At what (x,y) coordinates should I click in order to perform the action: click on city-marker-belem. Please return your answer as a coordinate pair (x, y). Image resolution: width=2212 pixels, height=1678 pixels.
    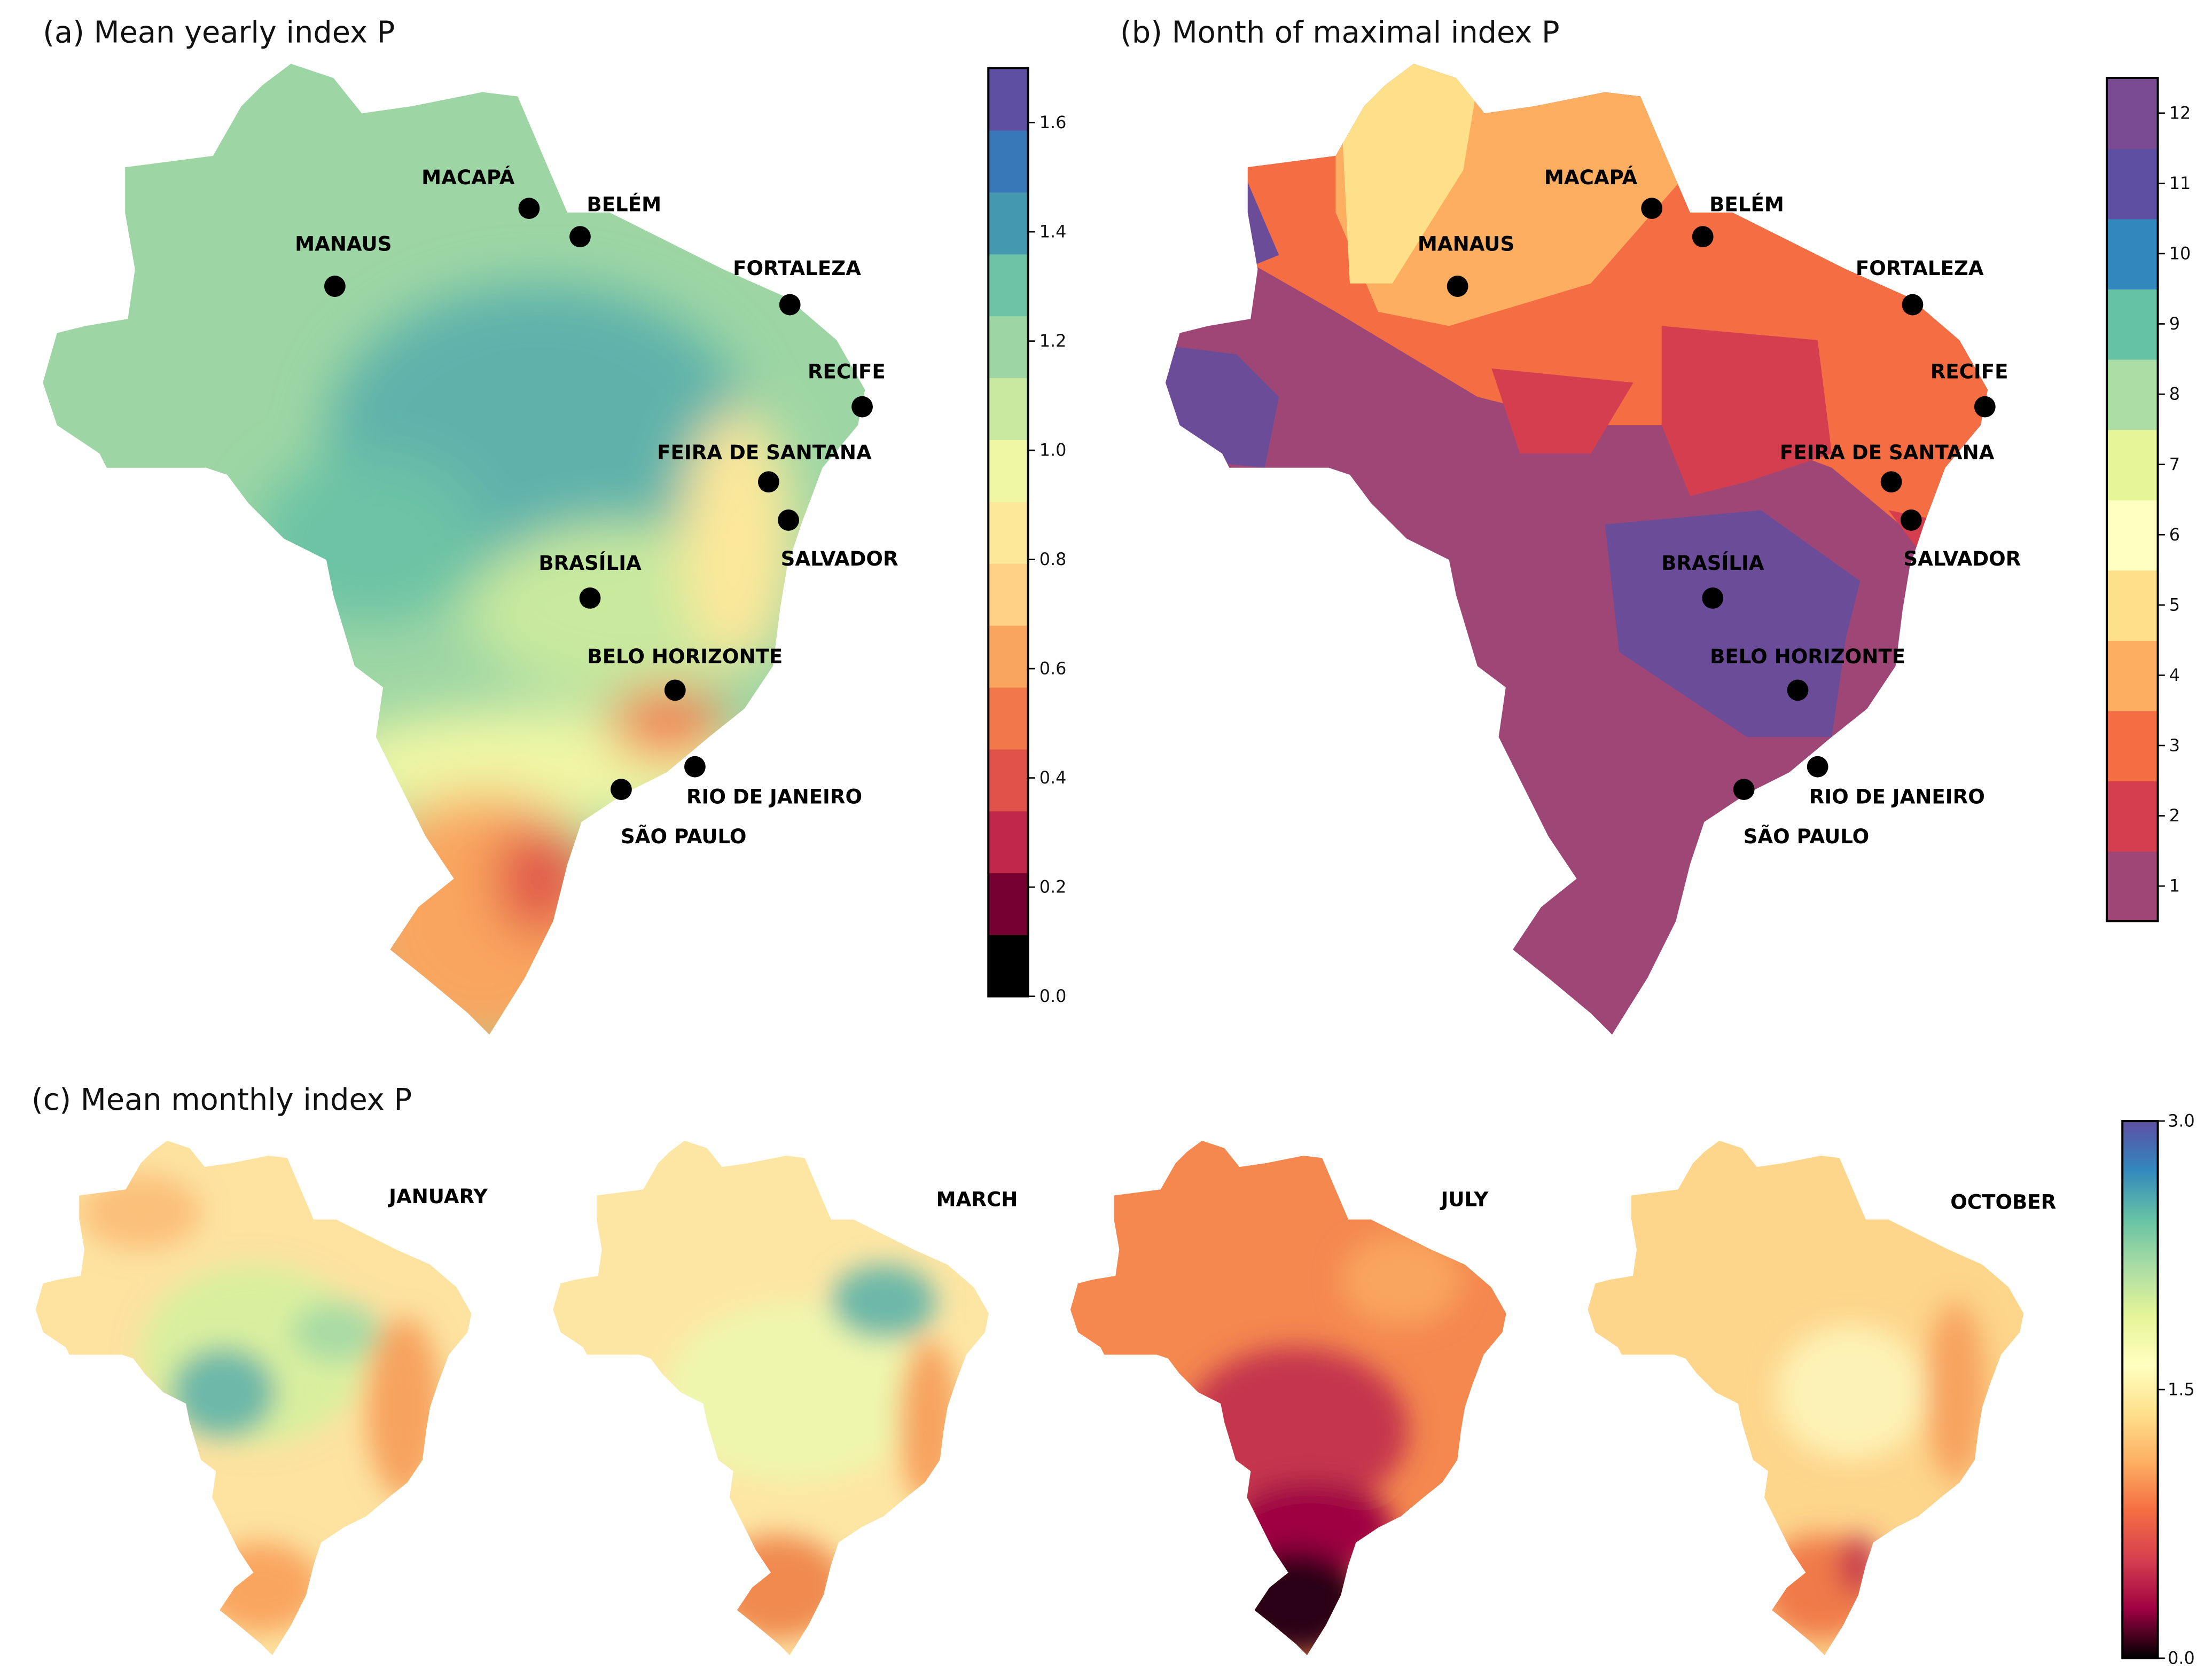
    Looking at the image, I should click on (1703, 237).